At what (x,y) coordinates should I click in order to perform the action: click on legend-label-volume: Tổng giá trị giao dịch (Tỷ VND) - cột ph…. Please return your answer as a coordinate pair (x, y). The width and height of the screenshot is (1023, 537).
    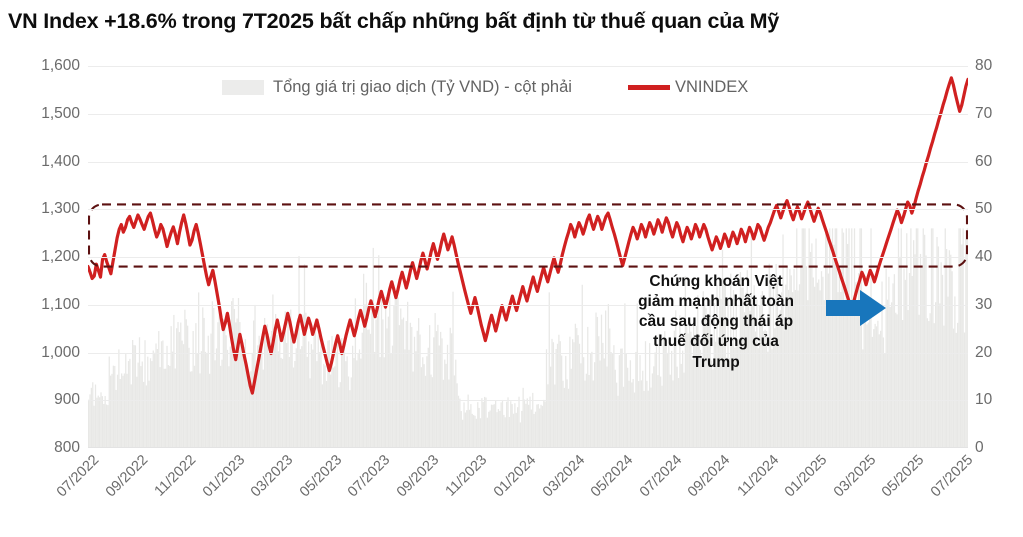
    Looking at the image, I should click on (422, 87).